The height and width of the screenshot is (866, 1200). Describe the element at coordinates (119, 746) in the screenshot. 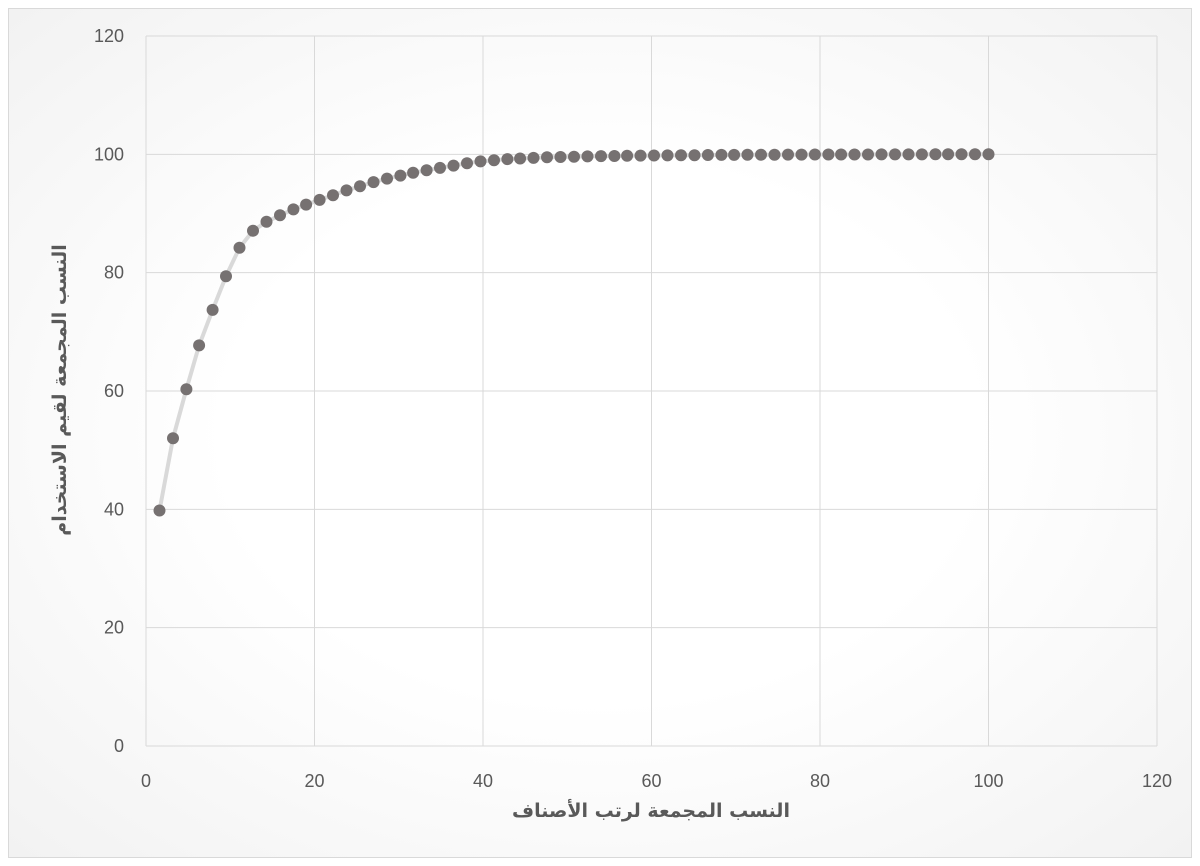

I see `y-tick-label: 0` at that location.